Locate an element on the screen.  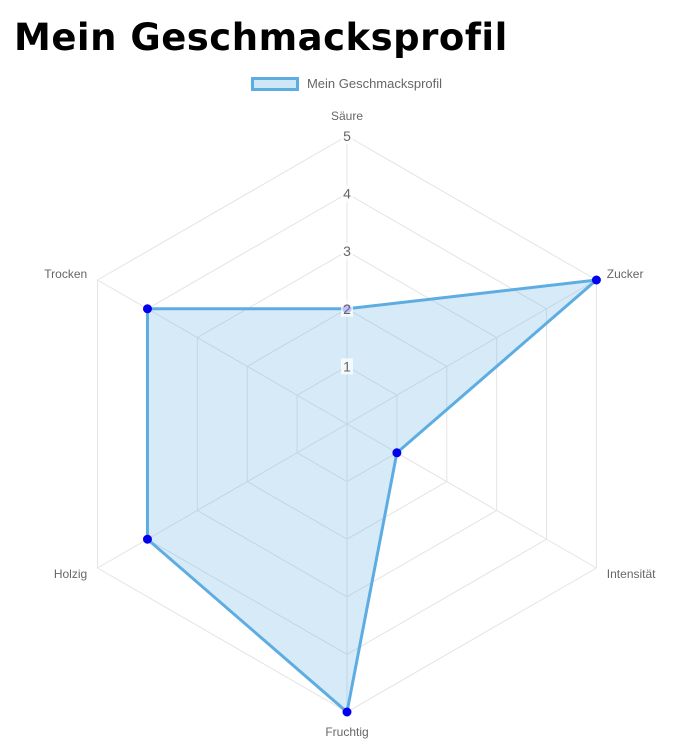
axis-label-intensität: Intensität is located at coordinates (631, 574).